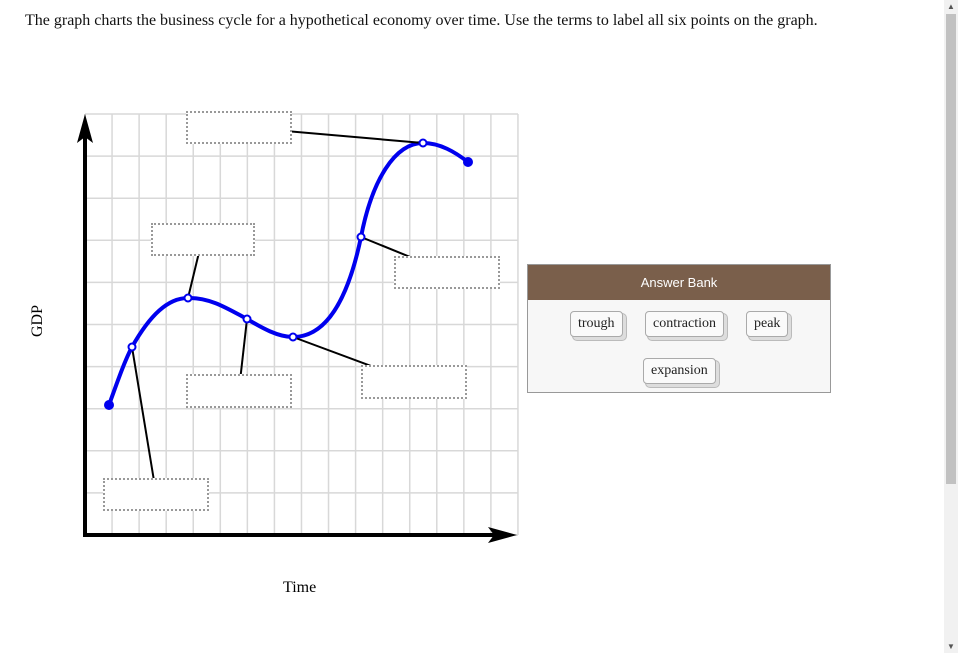  Describe the element at coordinates (239, 127) in the screenshot. I see `drop-zone-peak-top` at that location.